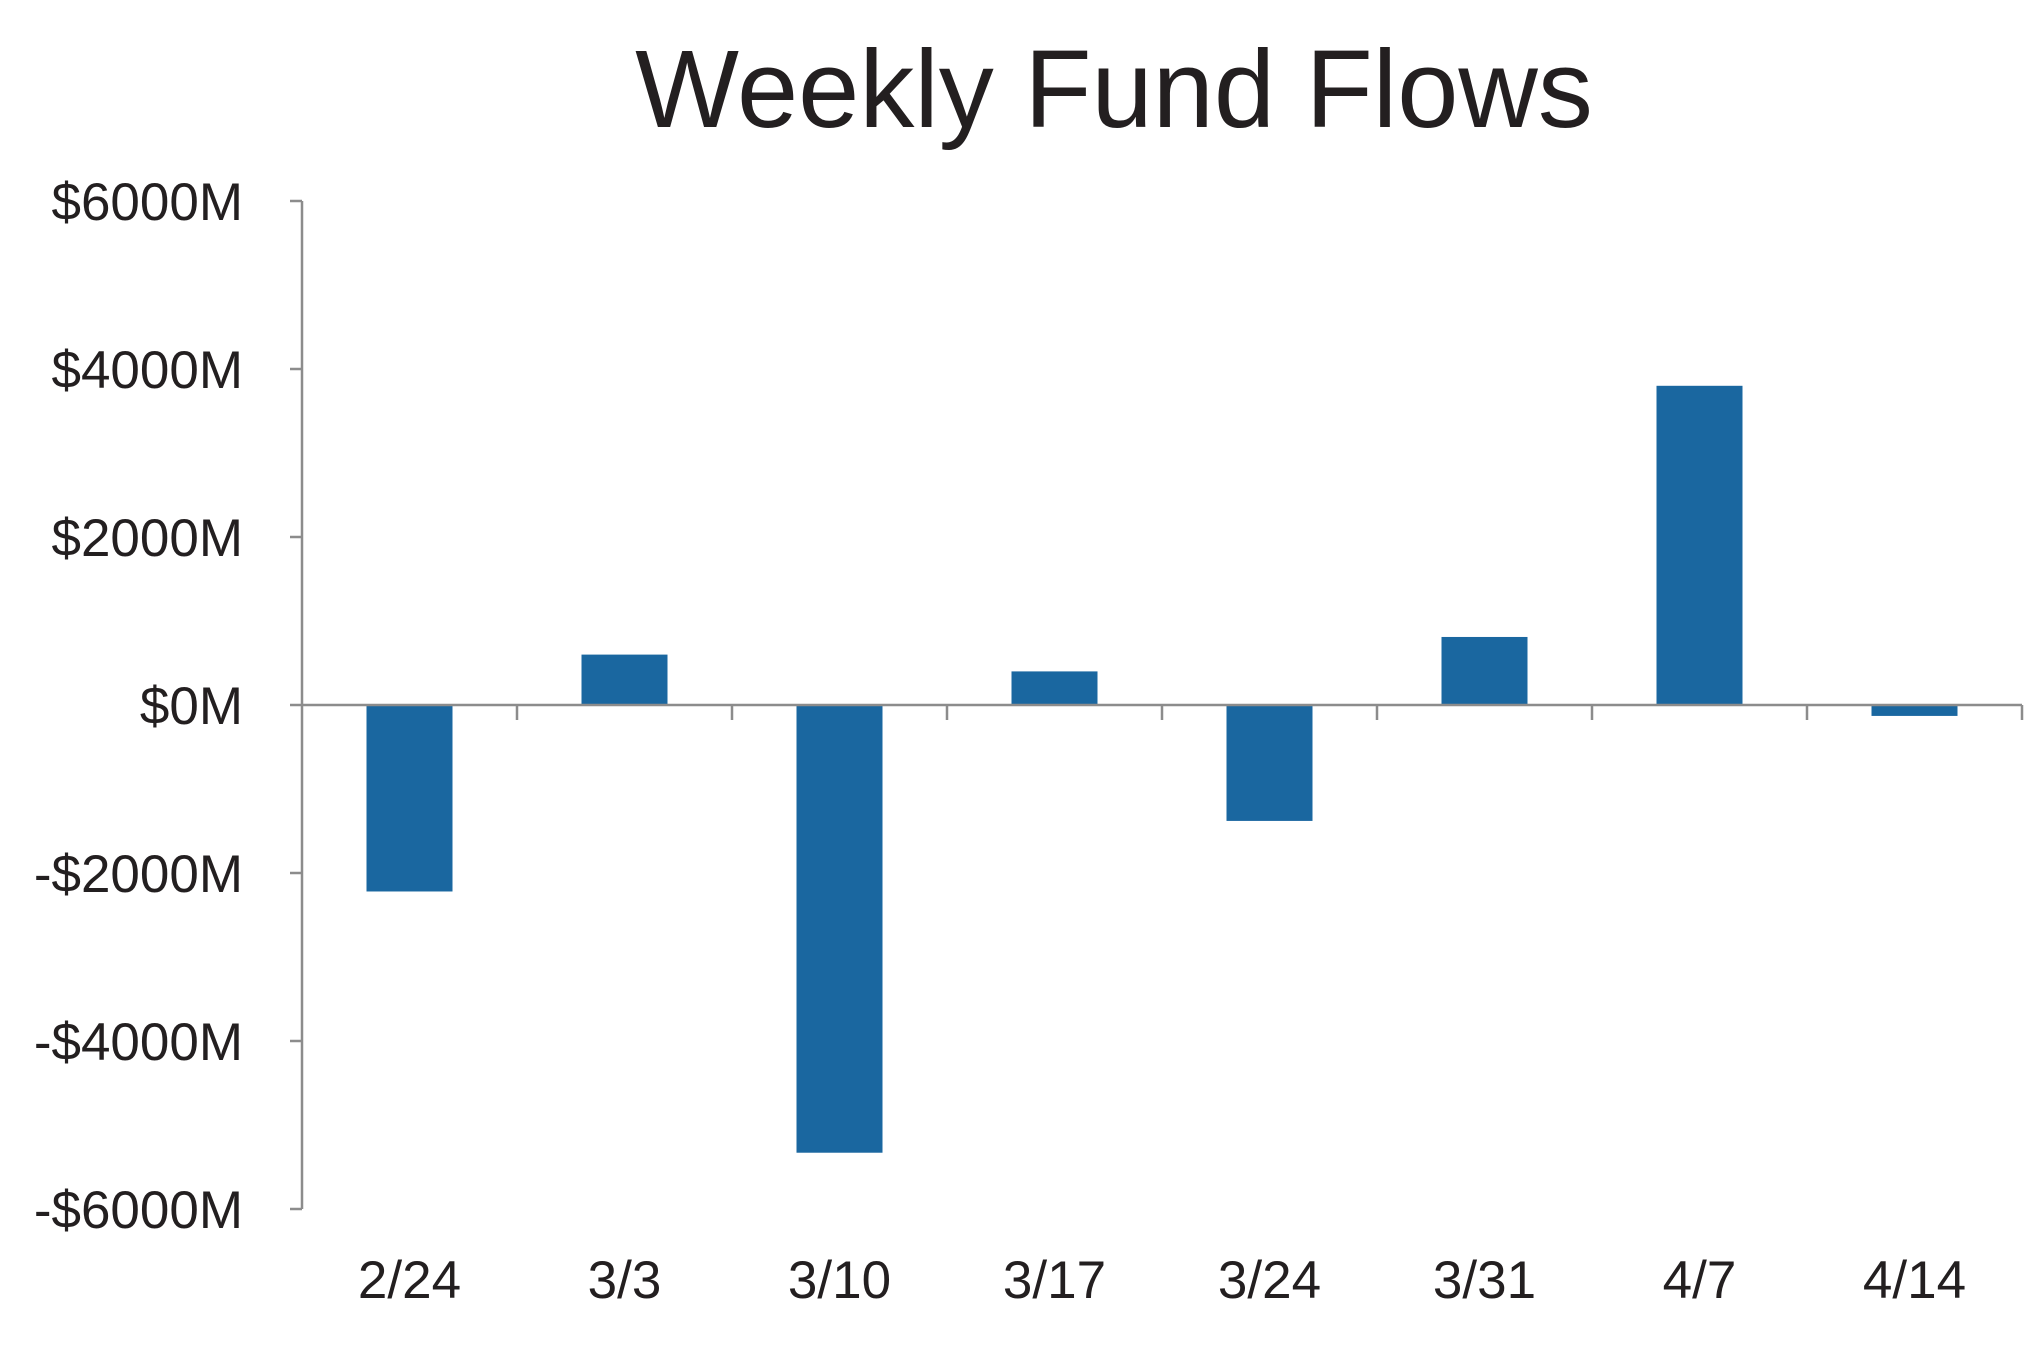 Image resolution: width=2035 pixels, height=1352 pixels. What do you see at coordinates (1700, 1280) in the screenshot?
I see `x-tick-label: 4/7` at bounding box center [1700, 1280].